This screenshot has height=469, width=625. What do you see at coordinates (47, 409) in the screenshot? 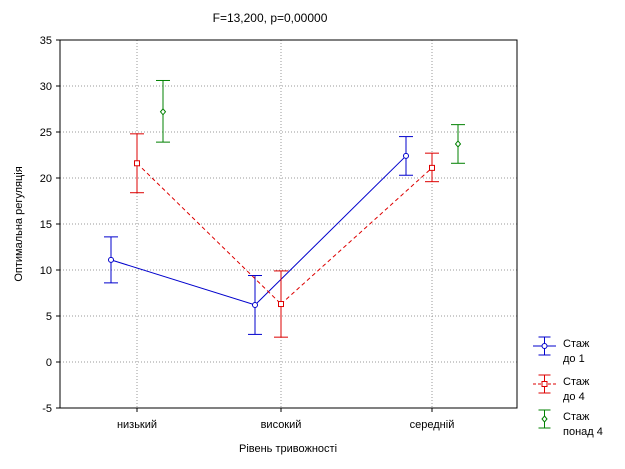
I see `y-tick-label: -5` at bounding box center [47, 409].